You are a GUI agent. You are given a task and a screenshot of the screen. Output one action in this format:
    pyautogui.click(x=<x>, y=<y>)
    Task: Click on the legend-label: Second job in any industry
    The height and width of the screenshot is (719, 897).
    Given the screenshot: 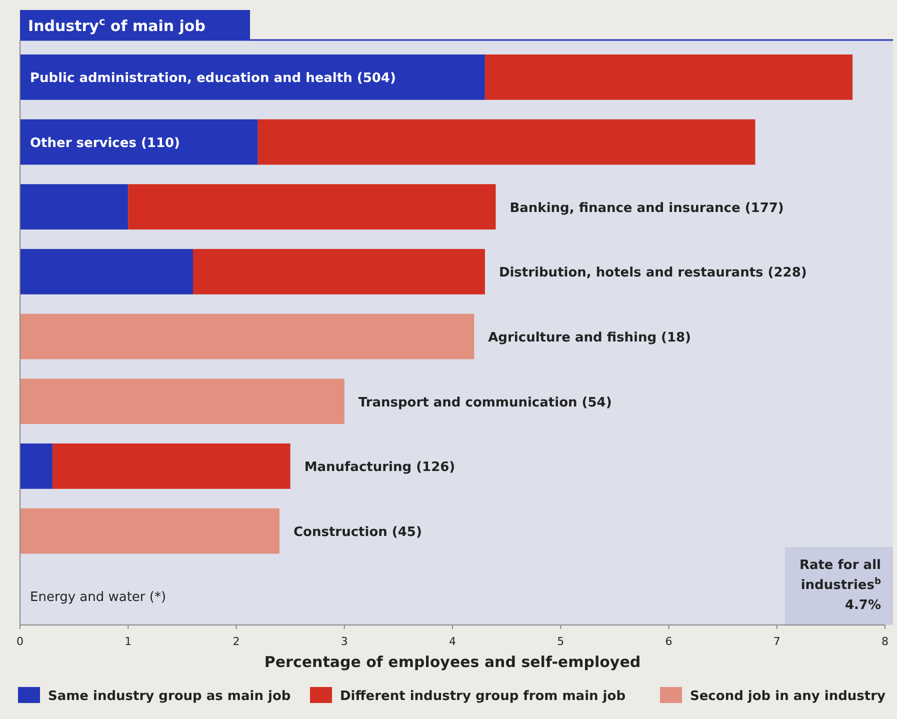 What is the action you would take?
    pyautogui.click(x=788, y=696)
    